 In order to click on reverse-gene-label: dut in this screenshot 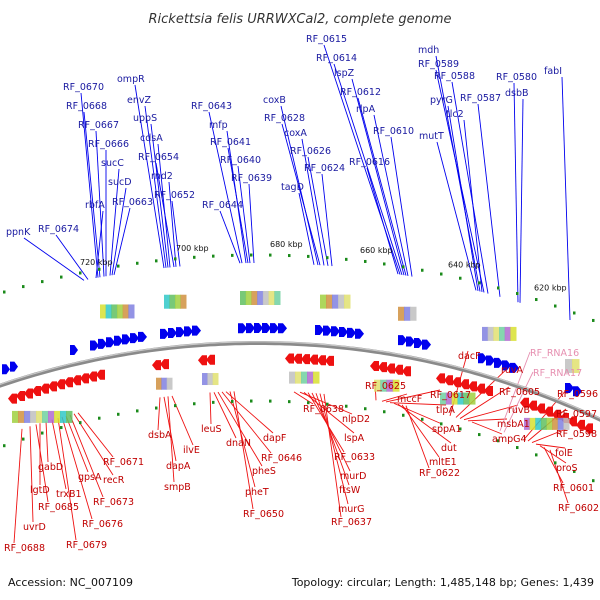, I will do `click(449, 448)`.